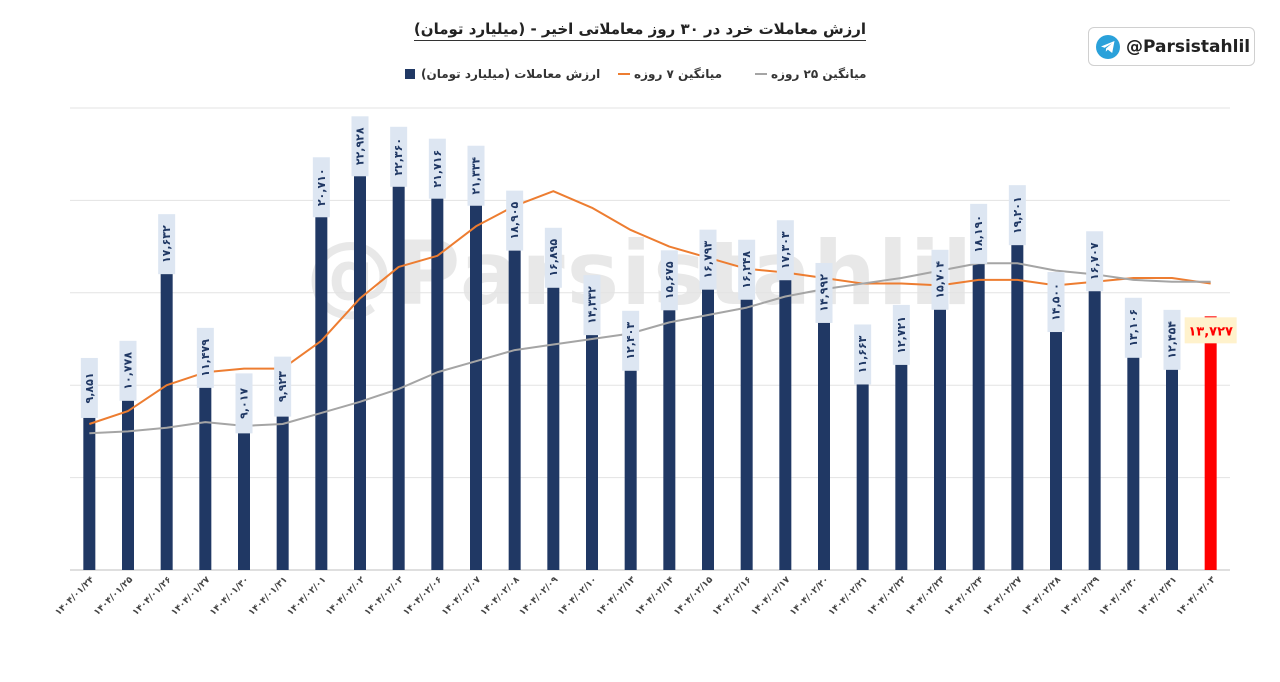  I want to click on legend-swatch-ma25, so click(761, 74).